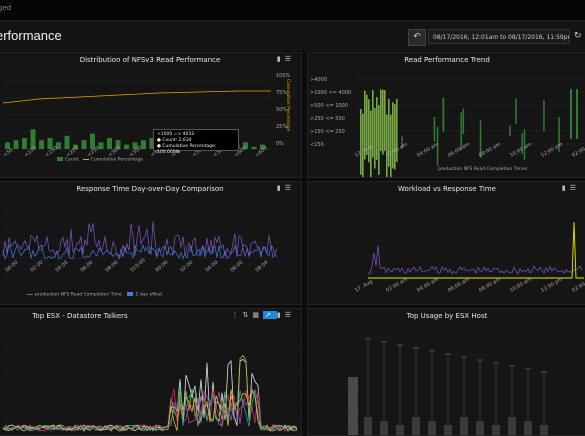 The width and height of the screenshot is (585, 436). I want to click on esx-chart, so click(150, 382).